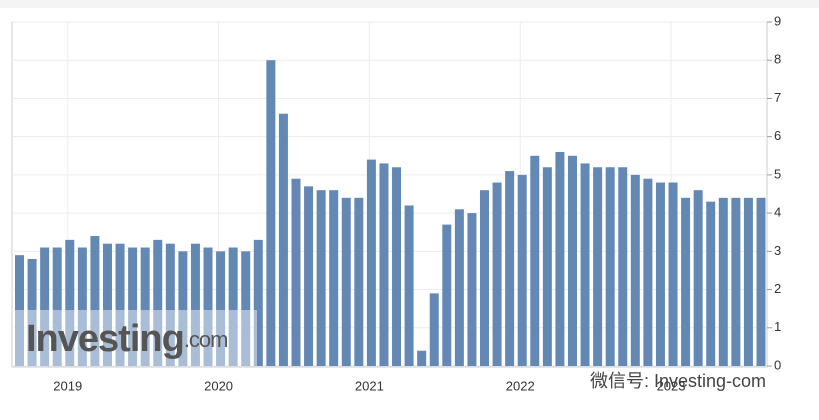  I want to click on x-tick-label: 2019, so click(67, 385).